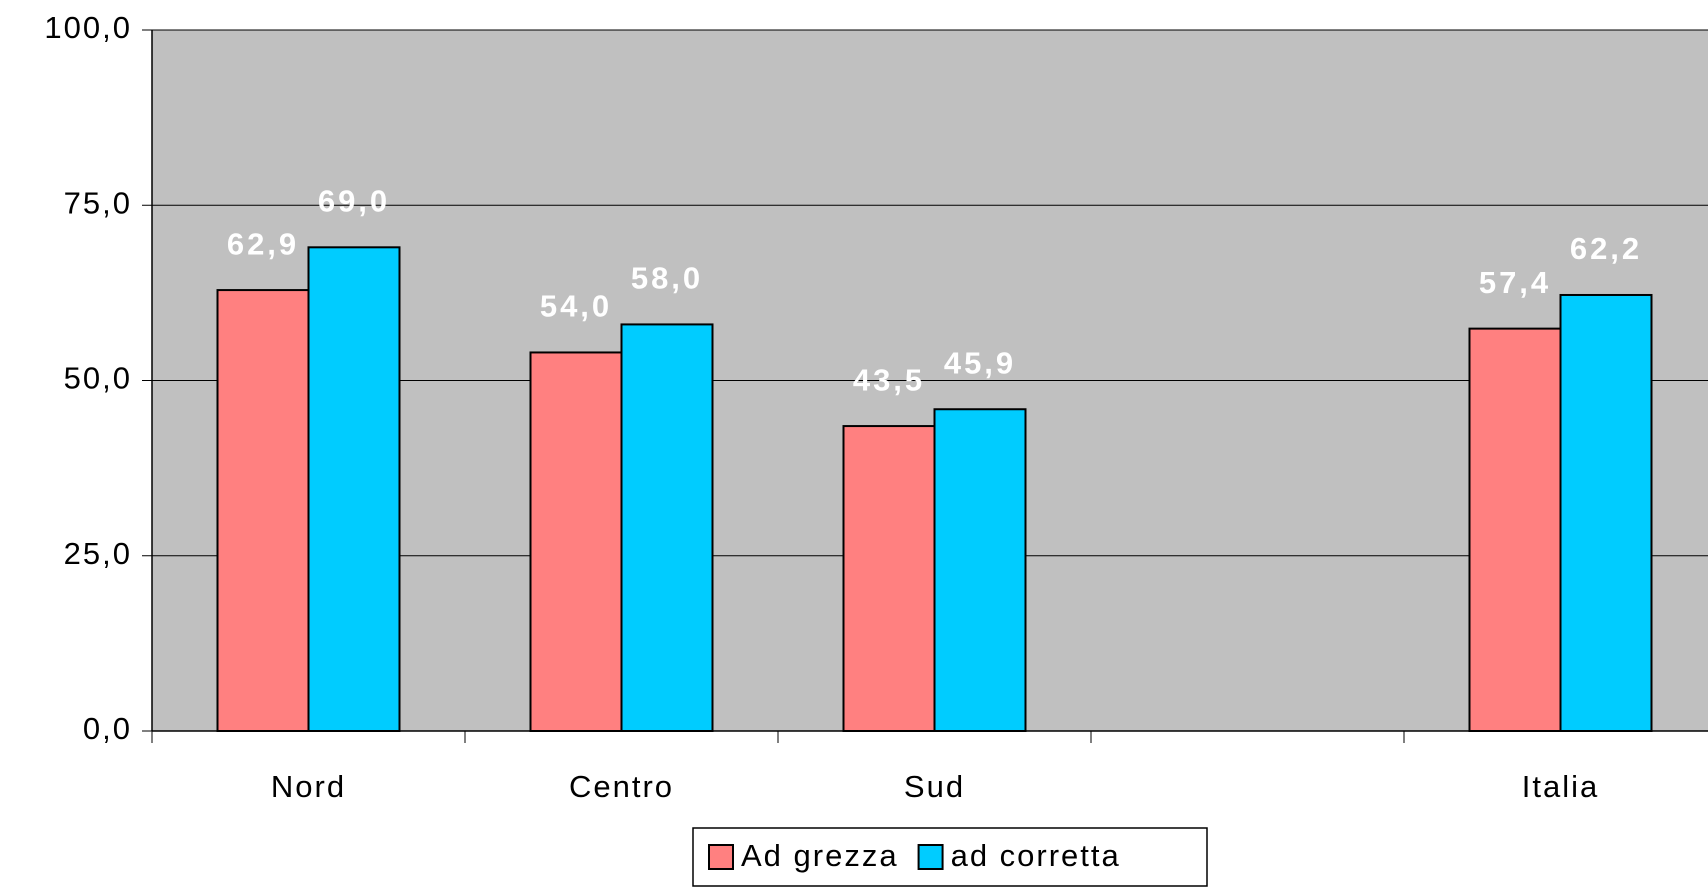  I want to click on value-label: 45,9, so click(980, 362).